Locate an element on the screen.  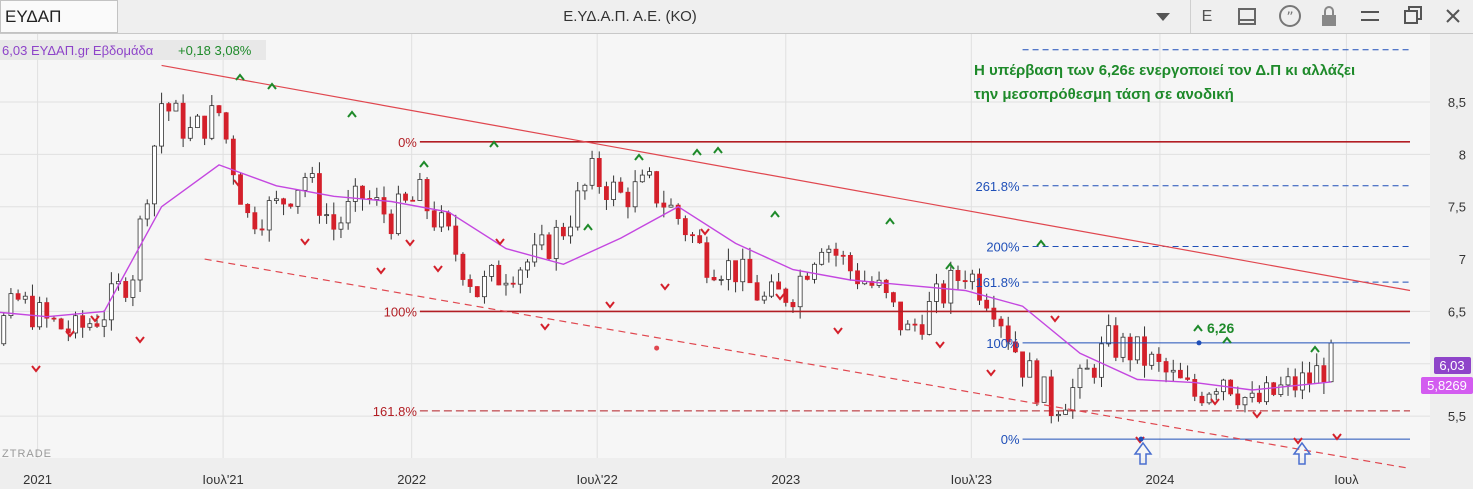
fib-level-label: 200% is located at coordinates (1003, 247).